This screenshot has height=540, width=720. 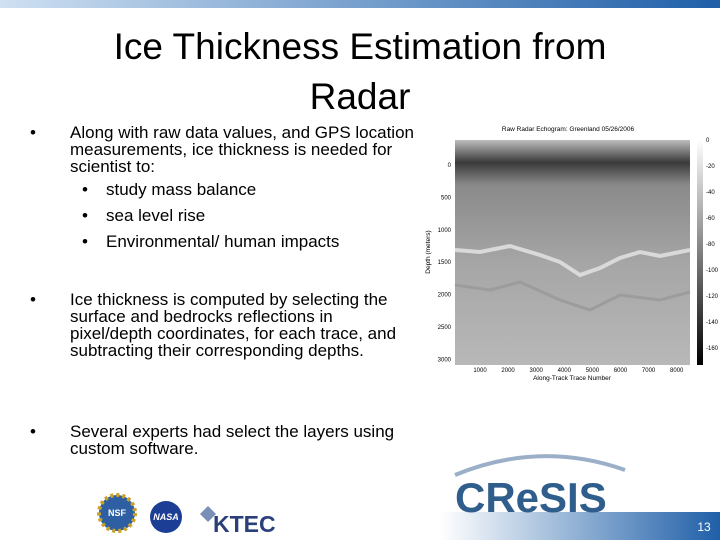 I want to click on colorbar-tick-label: -40, so click(x=710, y=193).